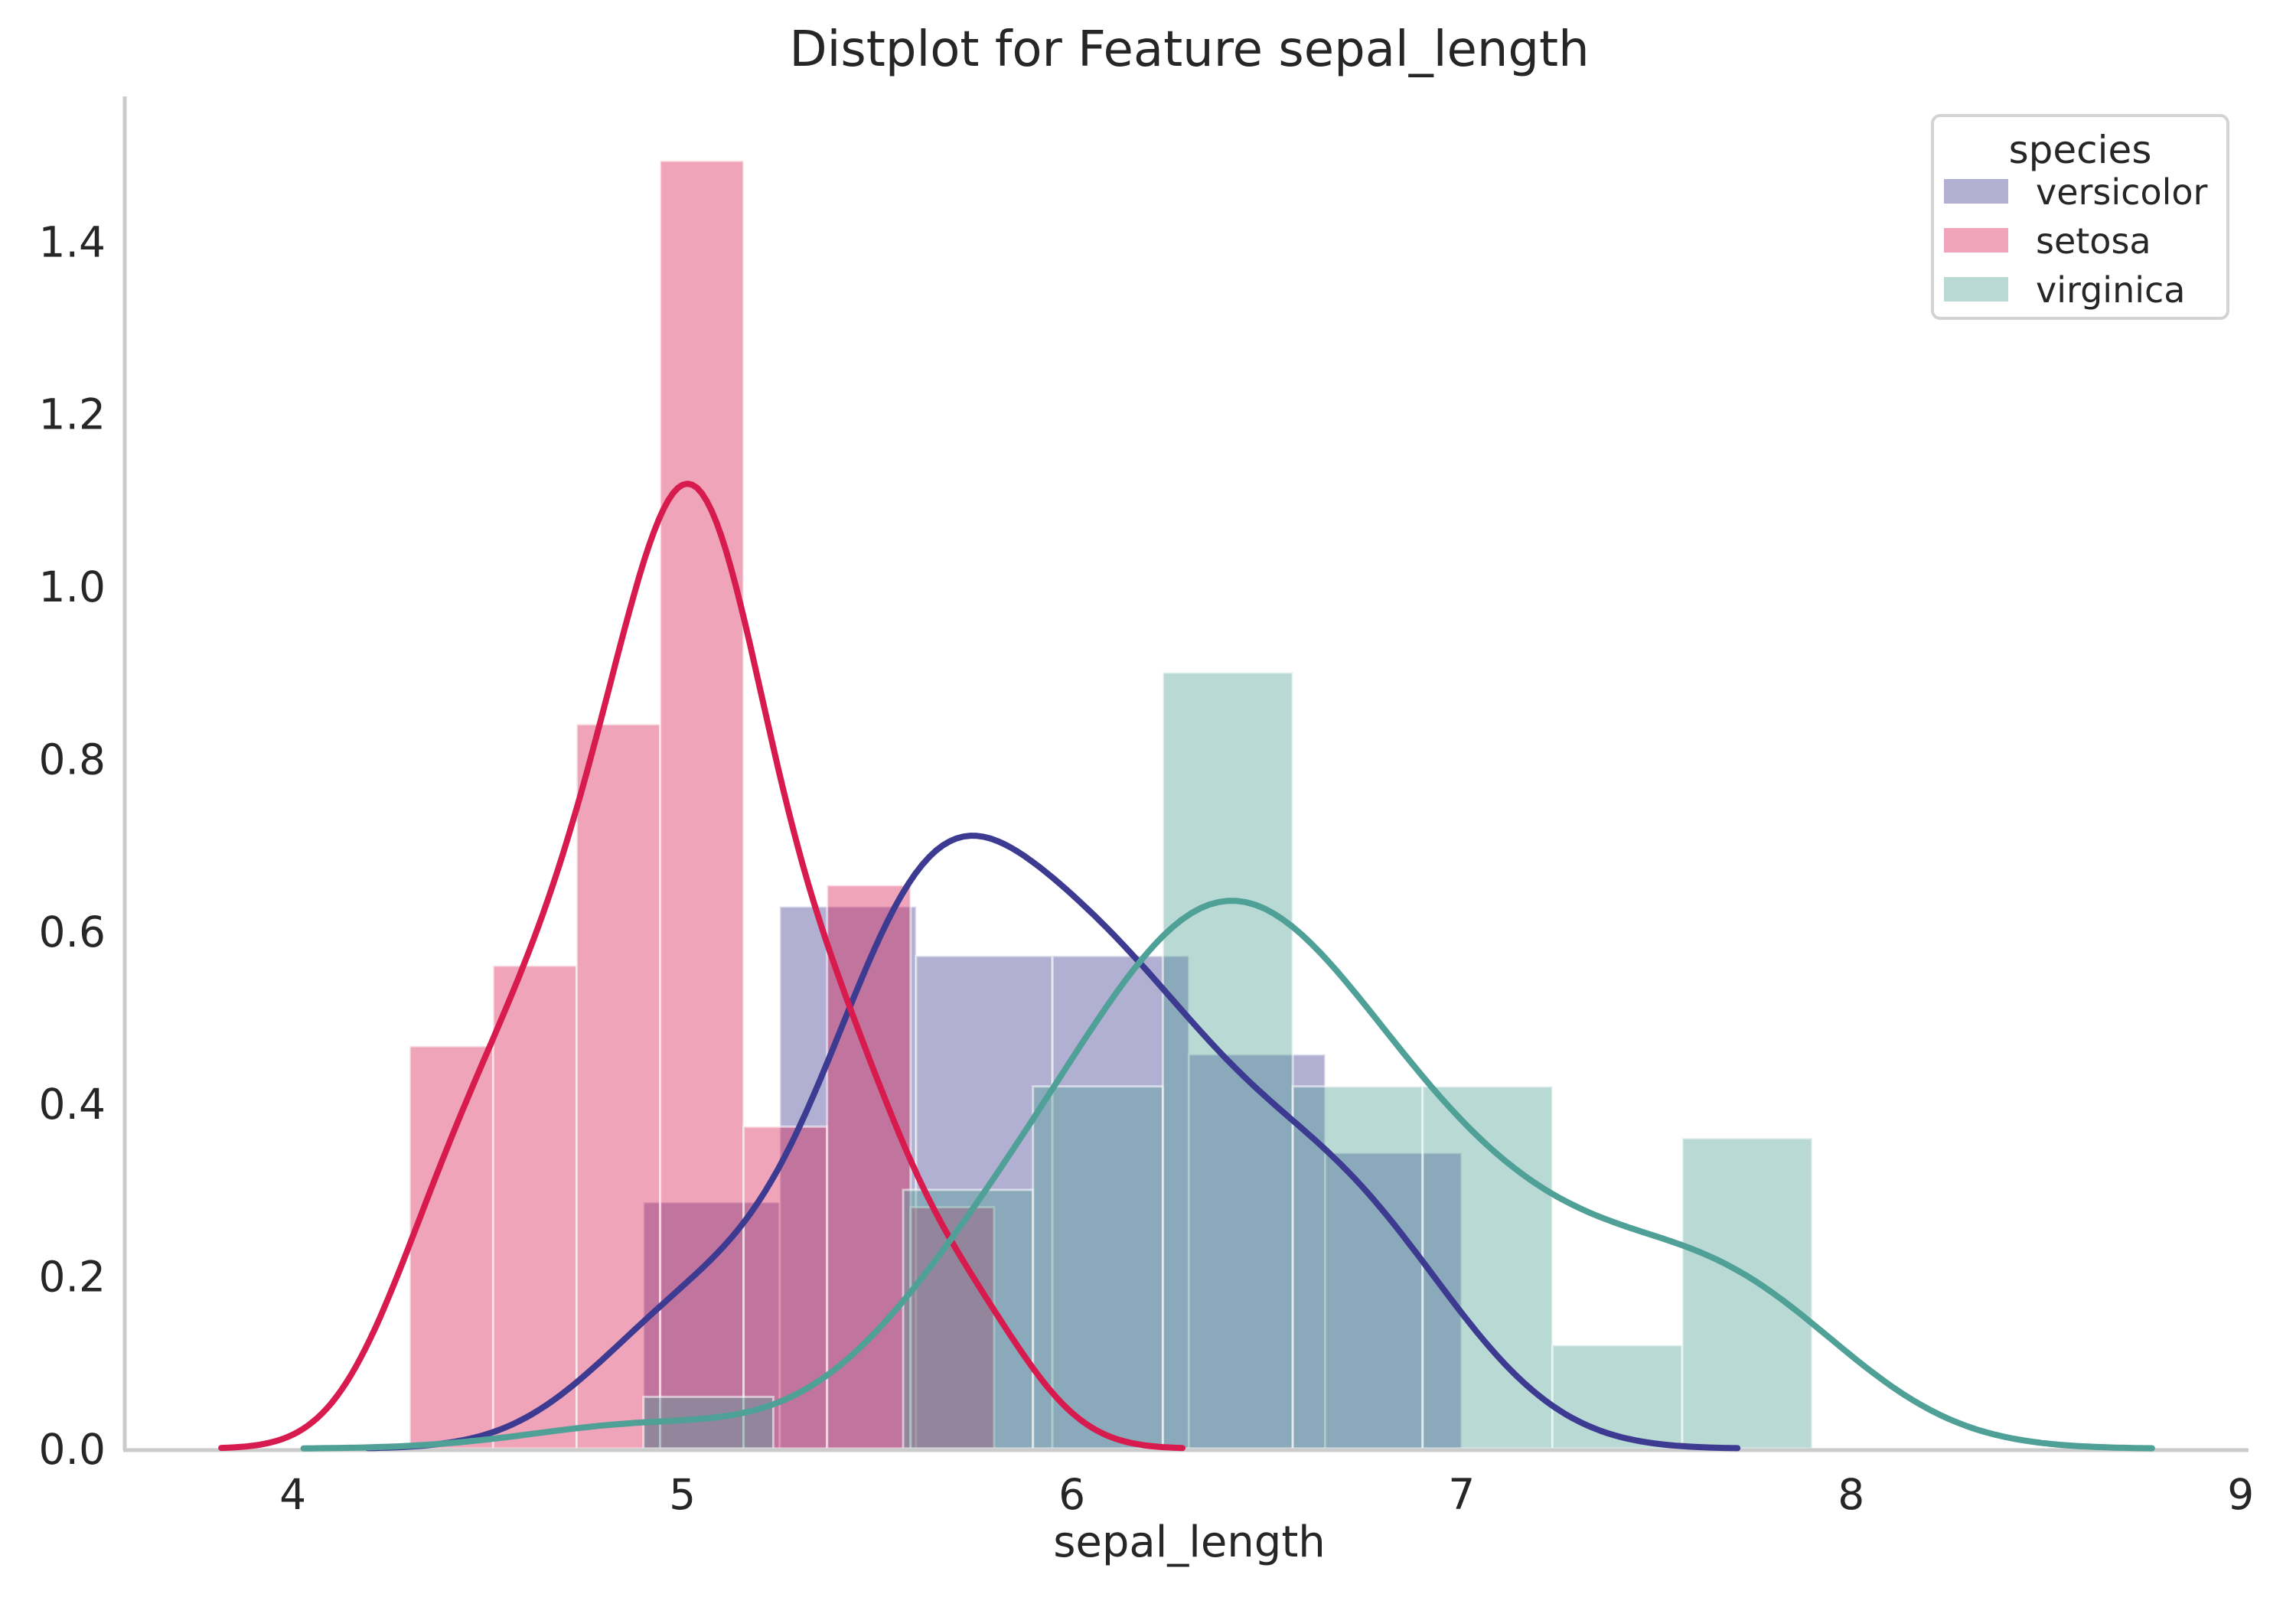 This screenshot has height=1607, width=2296. I want to click on legend: species versicolor setosa virginica, so click(2080, 217).